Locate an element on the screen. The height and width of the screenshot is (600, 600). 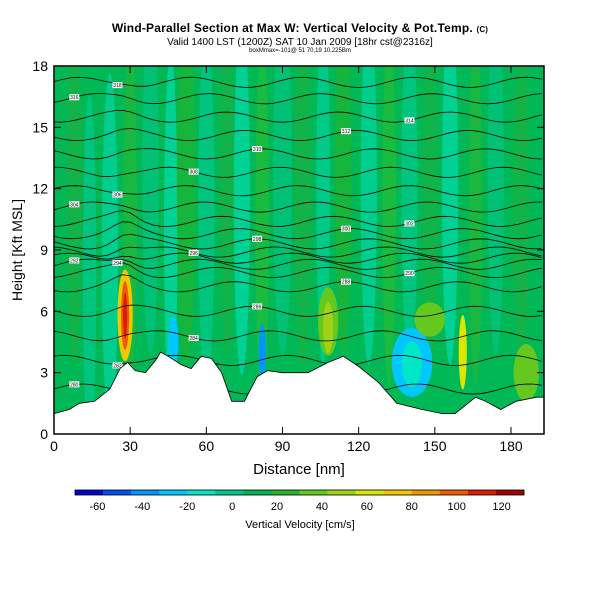
x-tick-label: 90 is located at coordinates (283, 446).